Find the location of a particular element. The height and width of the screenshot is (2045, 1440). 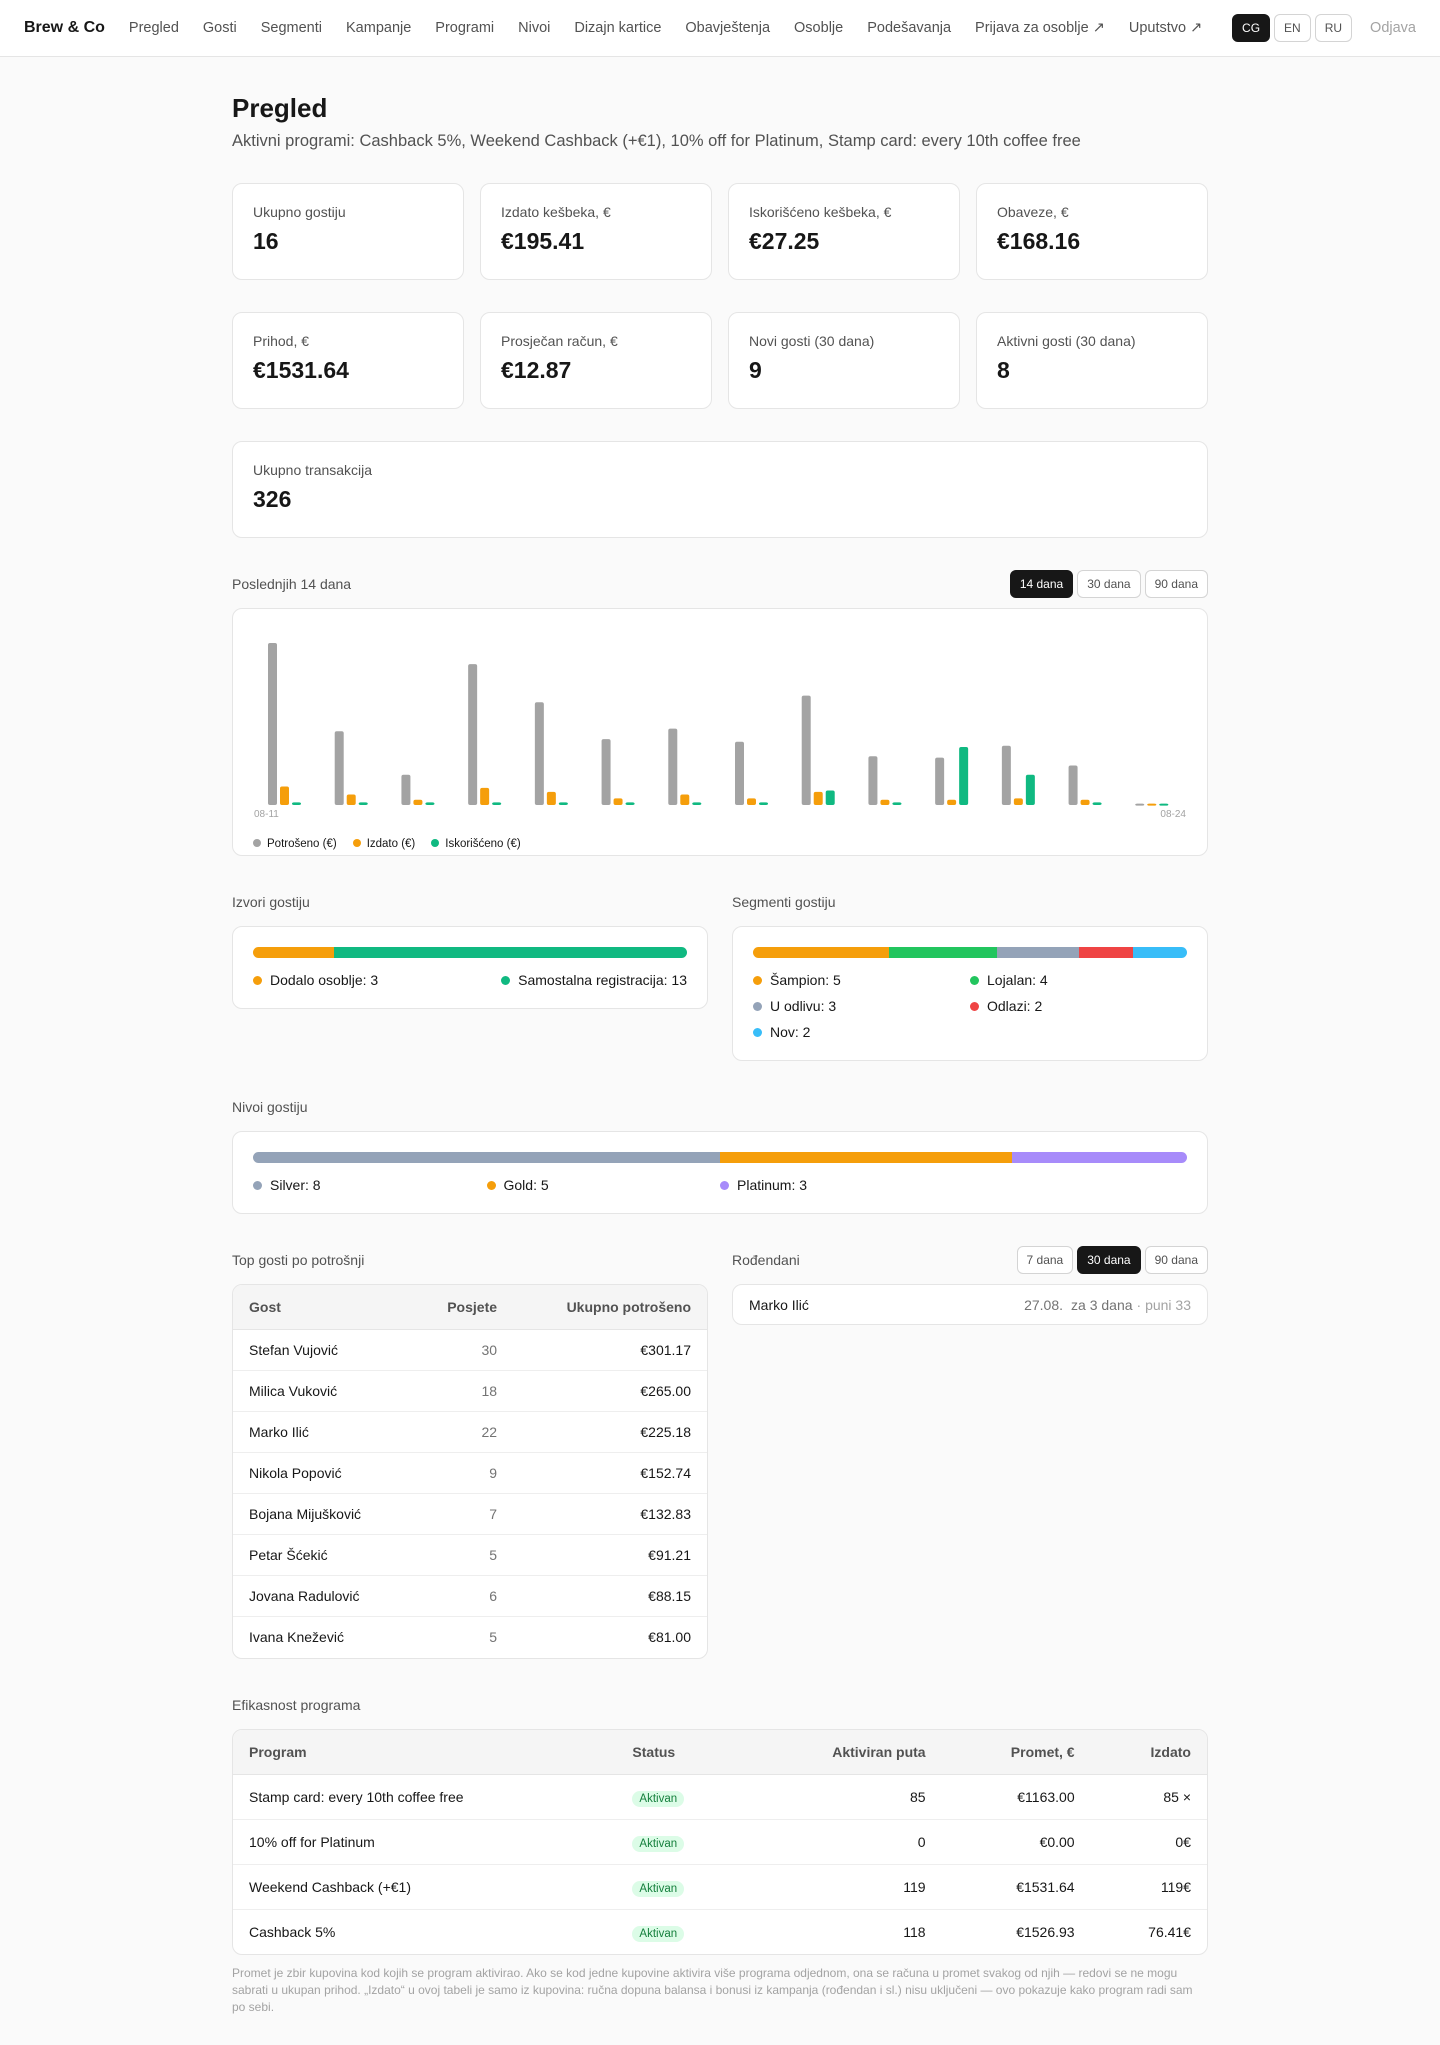

legend-item: Potrošeno (€) is located at coordinates (295, 844).